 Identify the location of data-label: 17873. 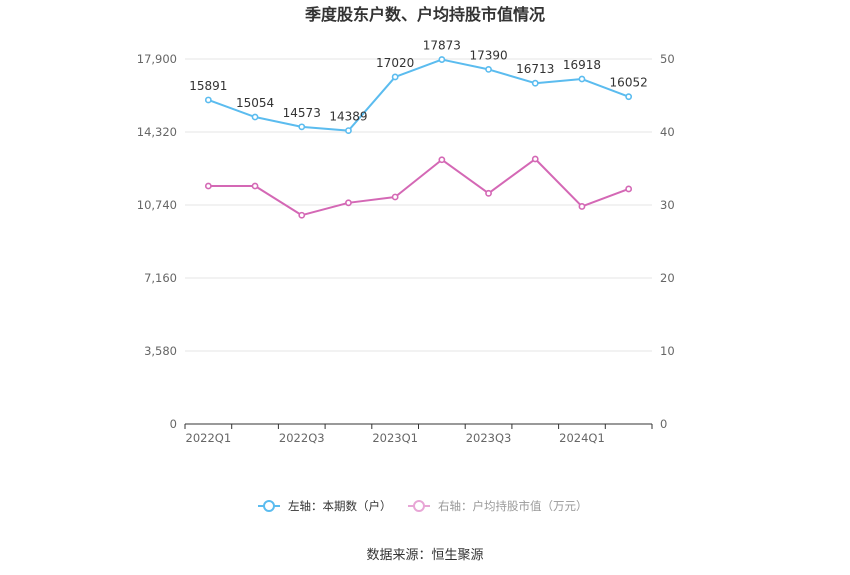
(442, 46).